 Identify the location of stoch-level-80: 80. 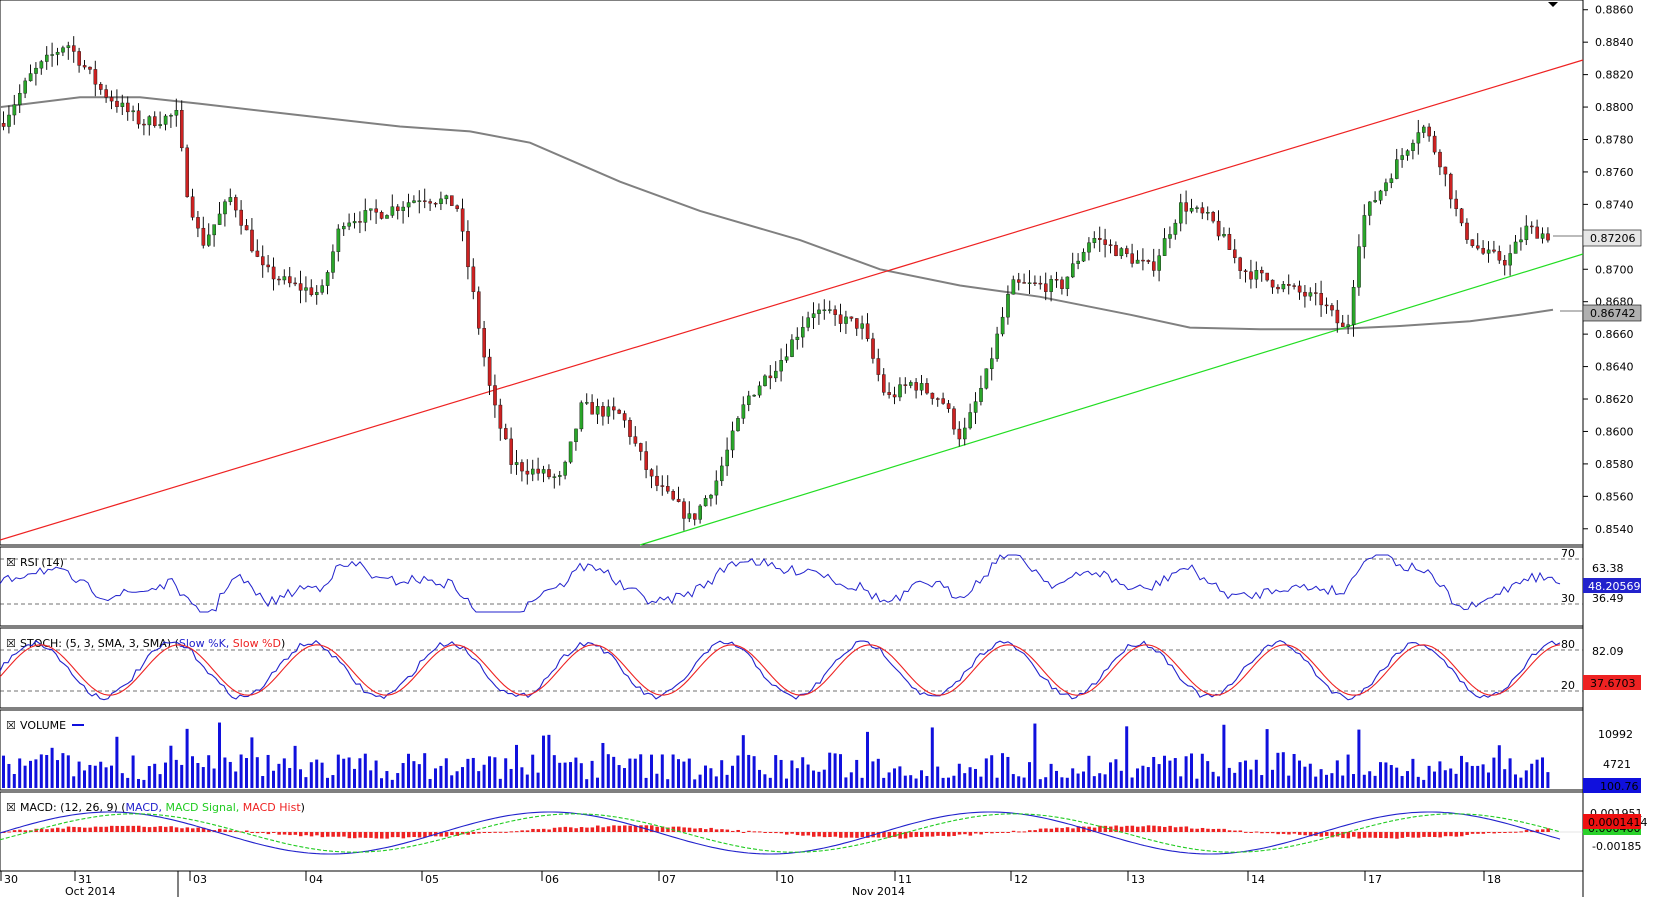
(1568, 644).